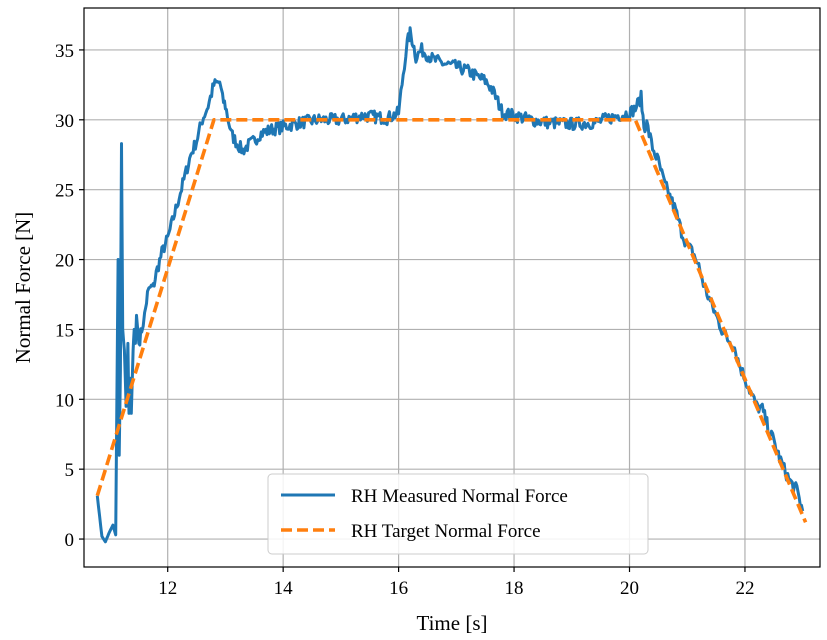 Image resolution: width=827 pixels, height=640 pixels. What do you see at coordinates (456, 583) in the screenshot?
I see `x-axis-ticks: 12 14 16 18 20 22` at bounding box center [456, 583].